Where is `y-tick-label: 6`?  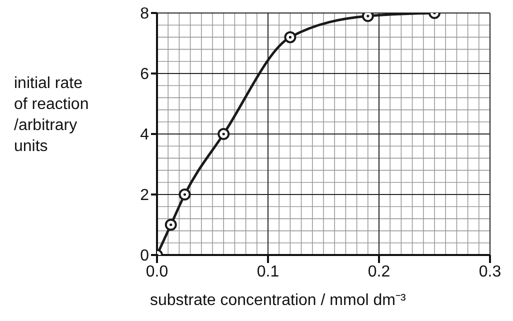 y-tick-label: 6 is located at coordinates (145, 75).